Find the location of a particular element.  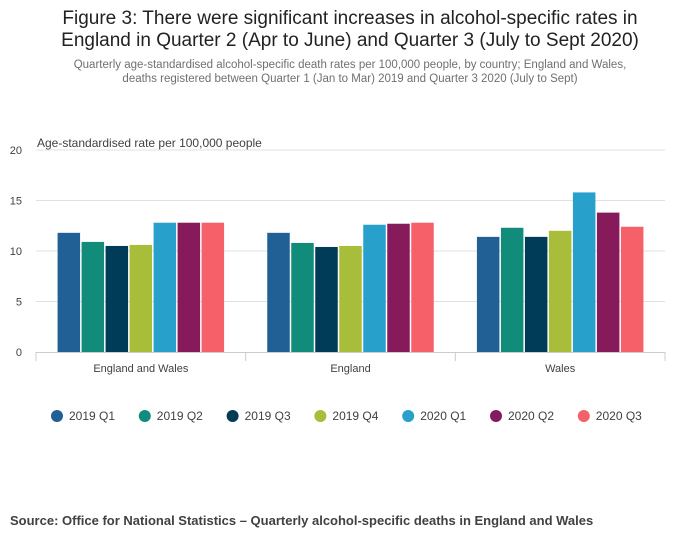

legend-label: 2020 Q1 is located at coordinates (443, 416).